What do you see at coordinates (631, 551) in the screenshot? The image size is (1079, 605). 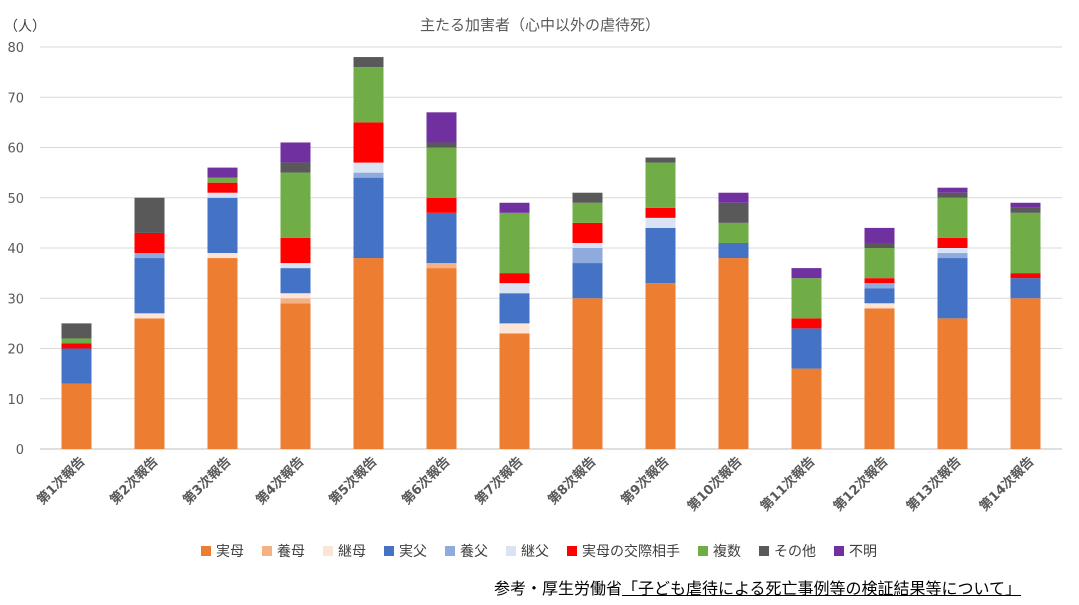 I see `legend-label: 実母の交際相手` at bounding box center [631, 551].